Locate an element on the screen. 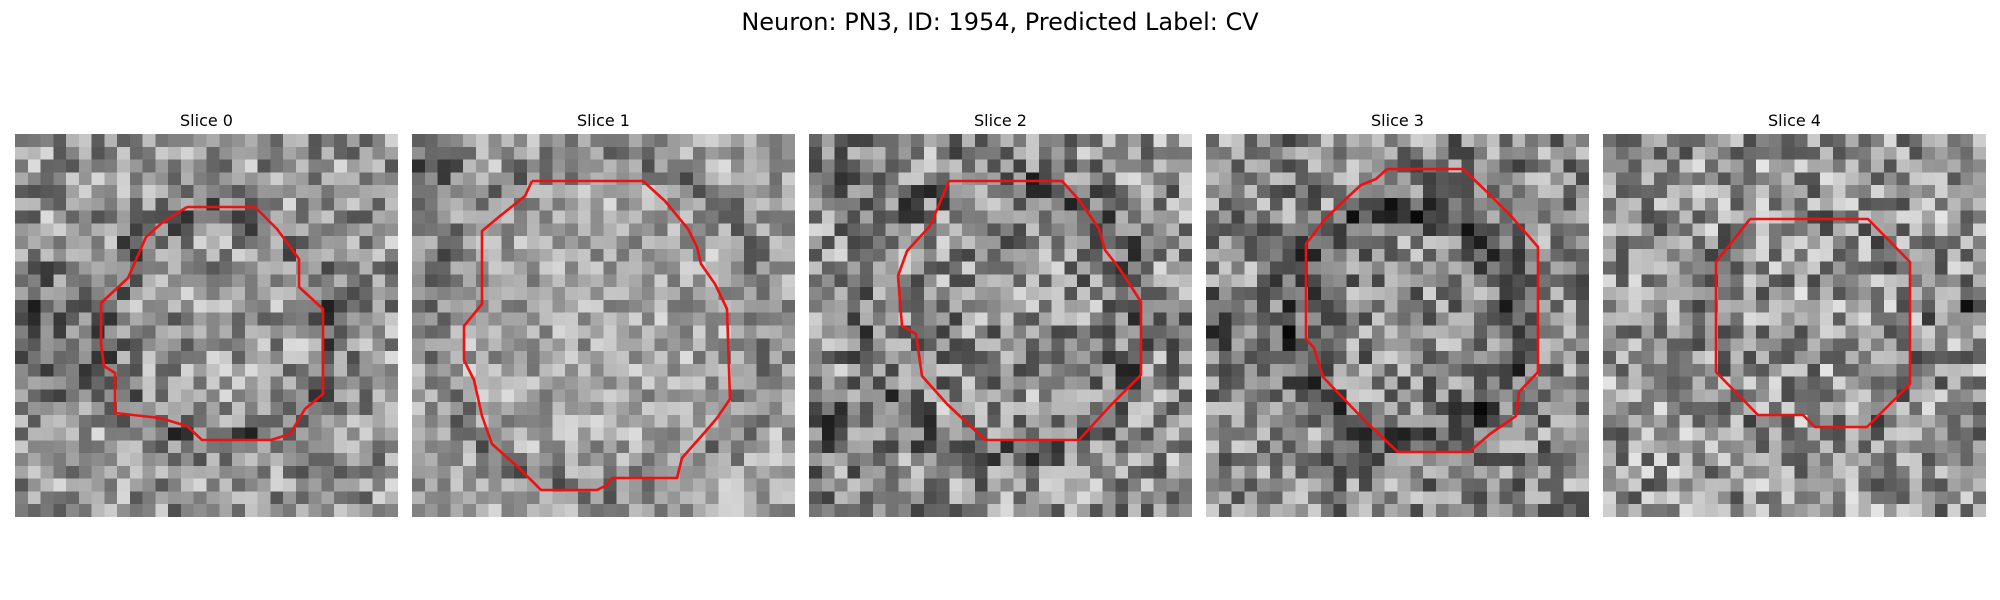 This screenshot has height=600, width=2000. slice-title-2: Slice 2 is located at coordinates (1000, 120).